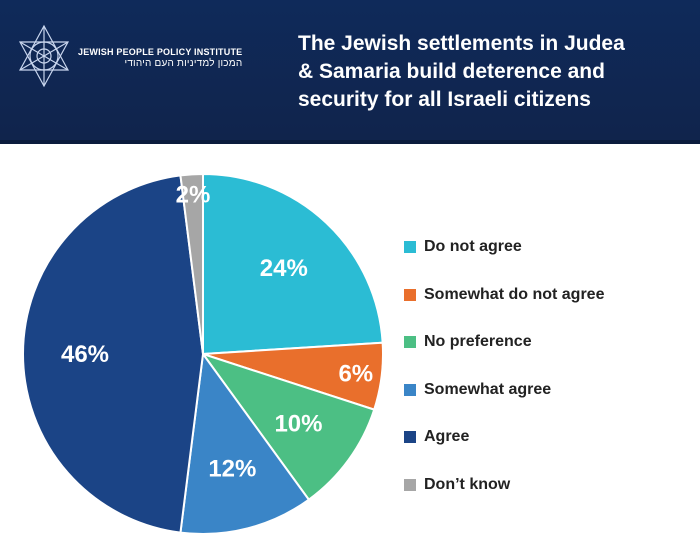 The image size is (700, 549). What do you see at coordinates (85, 354) in the screenshot?
I see `data-label-agree: 46%` at bounding box center [85, 354].